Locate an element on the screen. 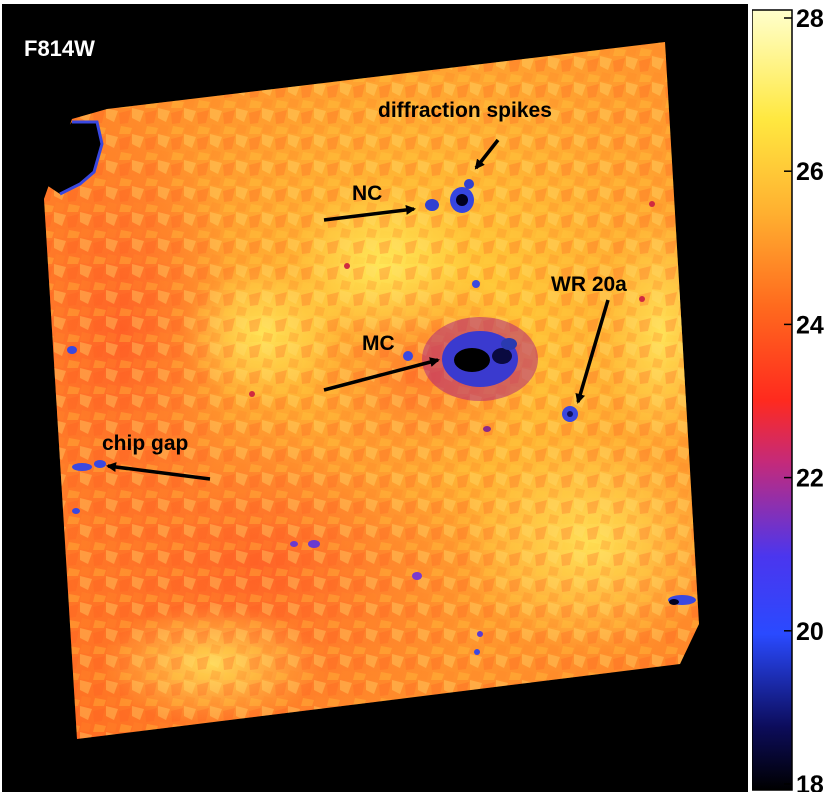 The image size is (830, 803). colorbar-tick-label: 18 is located at coordinates (810, 781).